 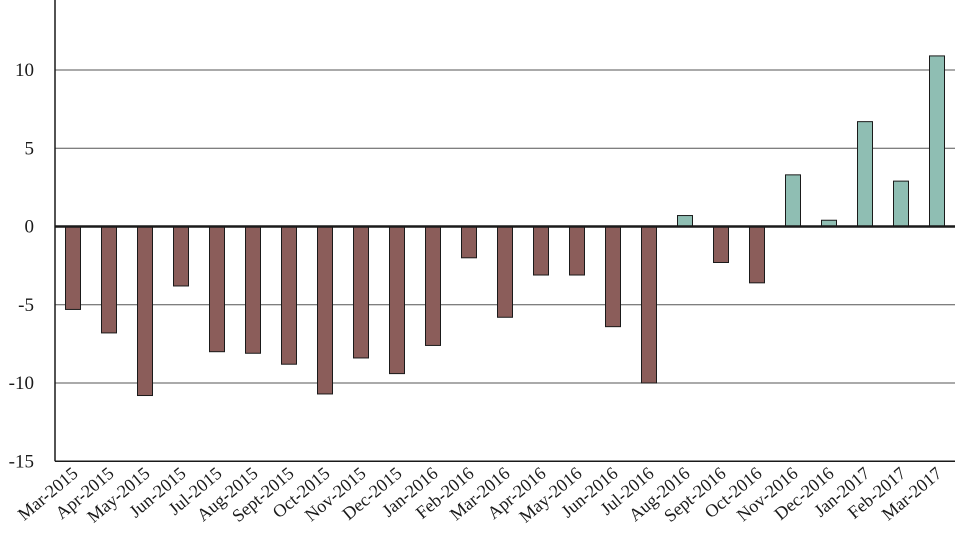 What do you see at coordinates (721, 244) in the screenshot?
I see `bar-sept-2016` at bounding box center [721, 244].